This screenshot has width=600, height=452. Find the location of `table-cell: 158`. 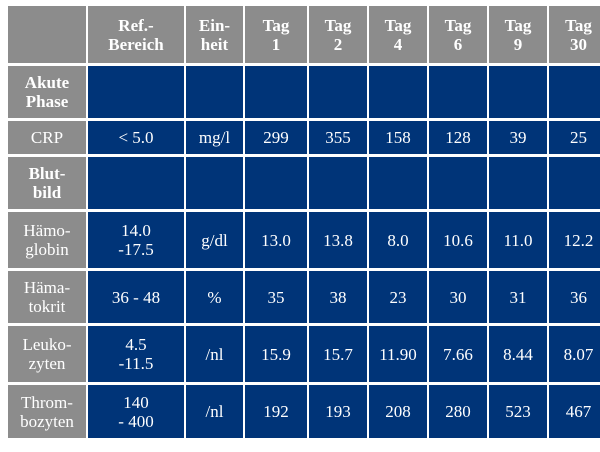

table-cell: 158 is located at coordinates (398, 137).